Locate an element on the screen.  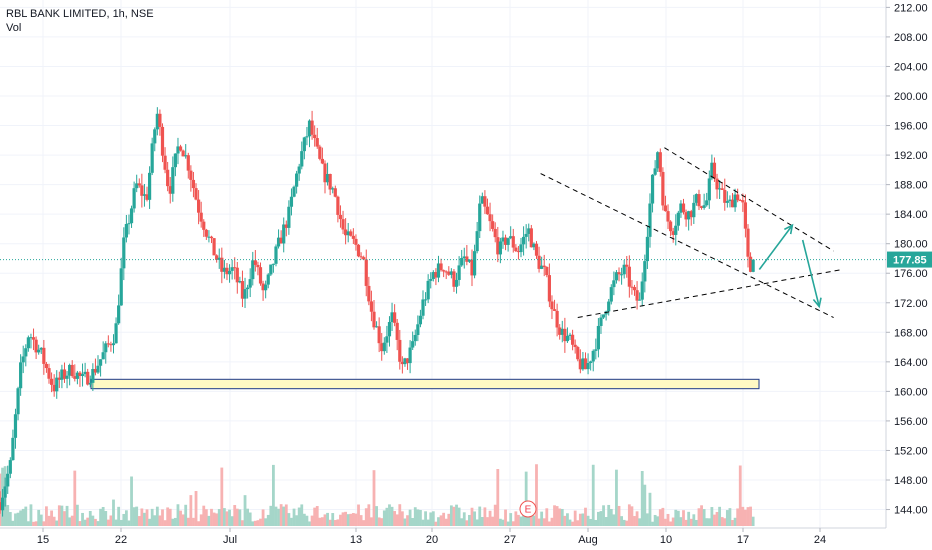
y-tick-label: 180.00 is located at coordinates (911, 245).